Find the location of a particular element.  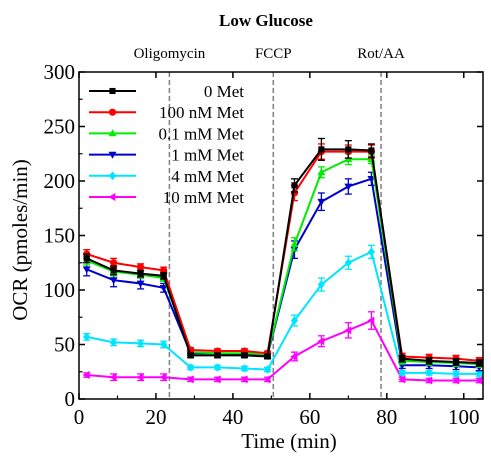

y-tick-label: 200 is located at coordinates (60, 181).